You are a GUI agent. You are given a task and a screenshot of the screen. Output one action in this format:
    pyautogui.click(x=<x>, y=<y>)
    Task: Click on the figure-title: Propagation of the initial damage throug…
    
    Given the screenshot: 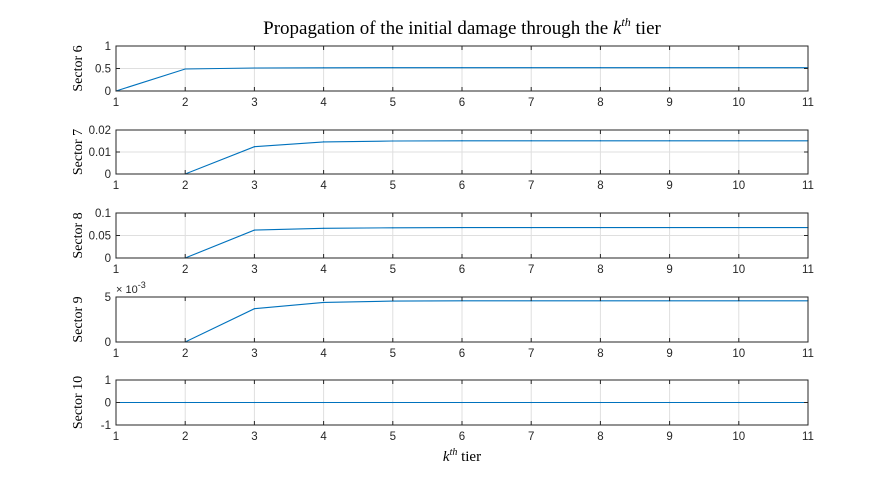 What is the action you would take?
    pyautogui.click(x=462, y=27)
    